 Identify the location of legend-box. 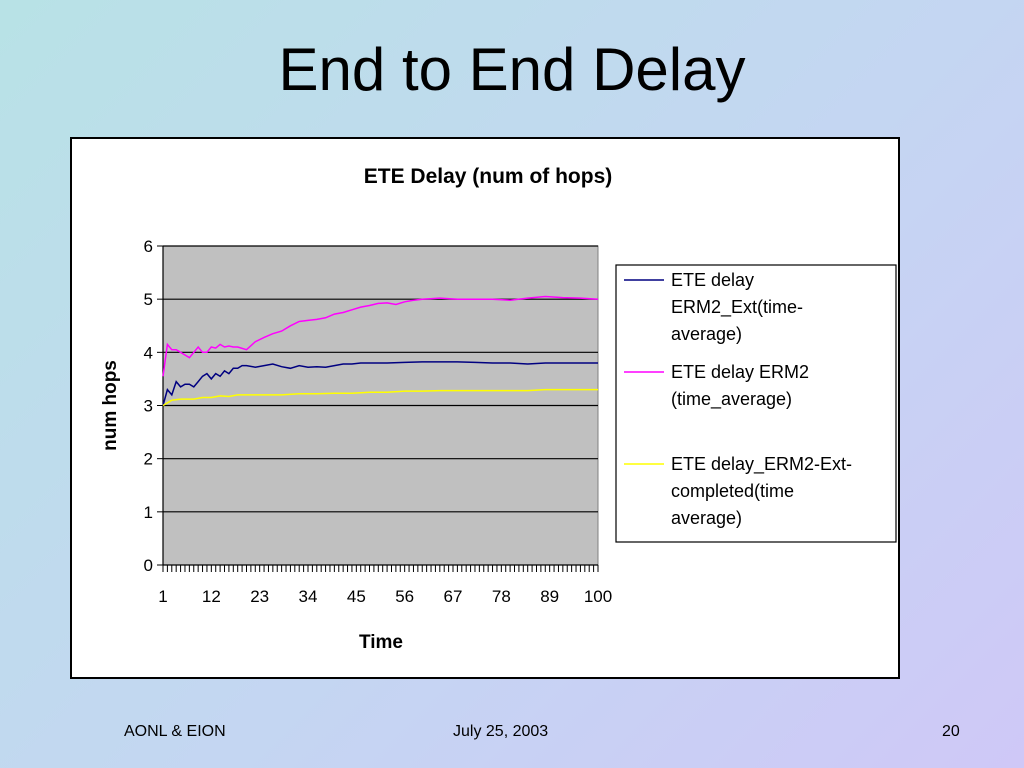
(756, 403).